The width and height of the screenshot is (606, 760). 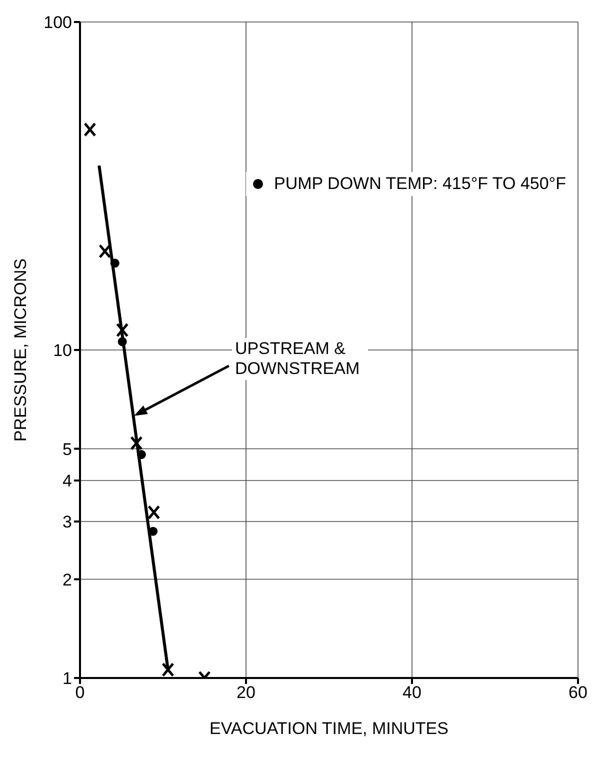 What do you see at coordinates (67, 678) in the screenshot?
I see `y-tick-label: 1` at bounding box center [67, 678].